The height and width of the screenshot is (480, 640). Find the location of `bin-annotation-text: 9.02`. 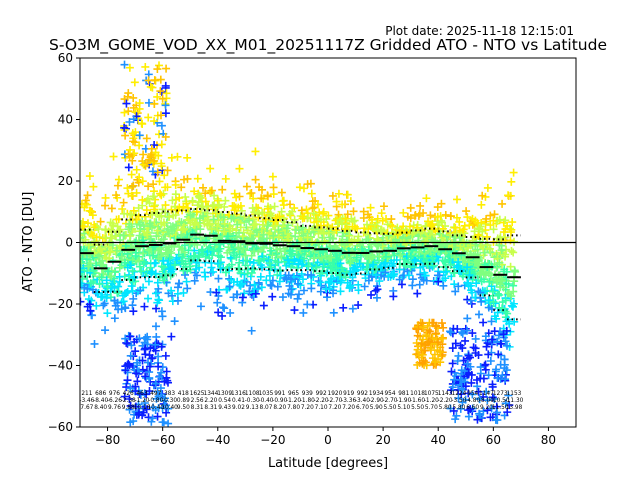

bin-annotation-text: 9.02 is located at coordinates (238, 408).